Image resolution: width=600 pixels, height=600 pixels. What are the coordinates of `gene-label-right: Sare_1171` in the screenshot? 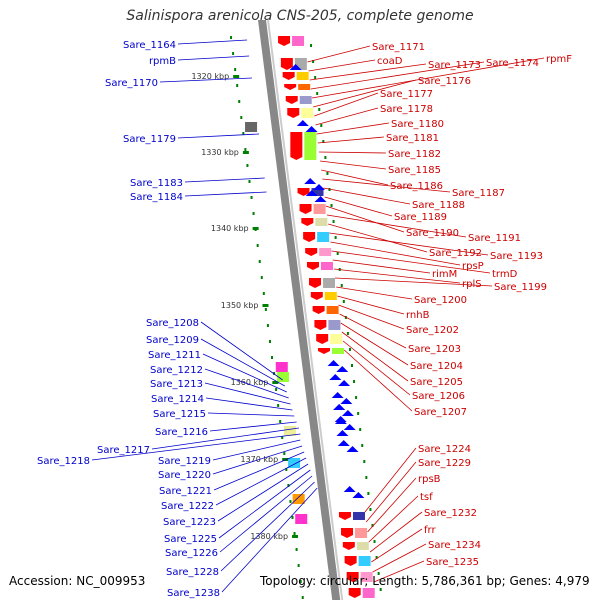 It's located at (398, 47).